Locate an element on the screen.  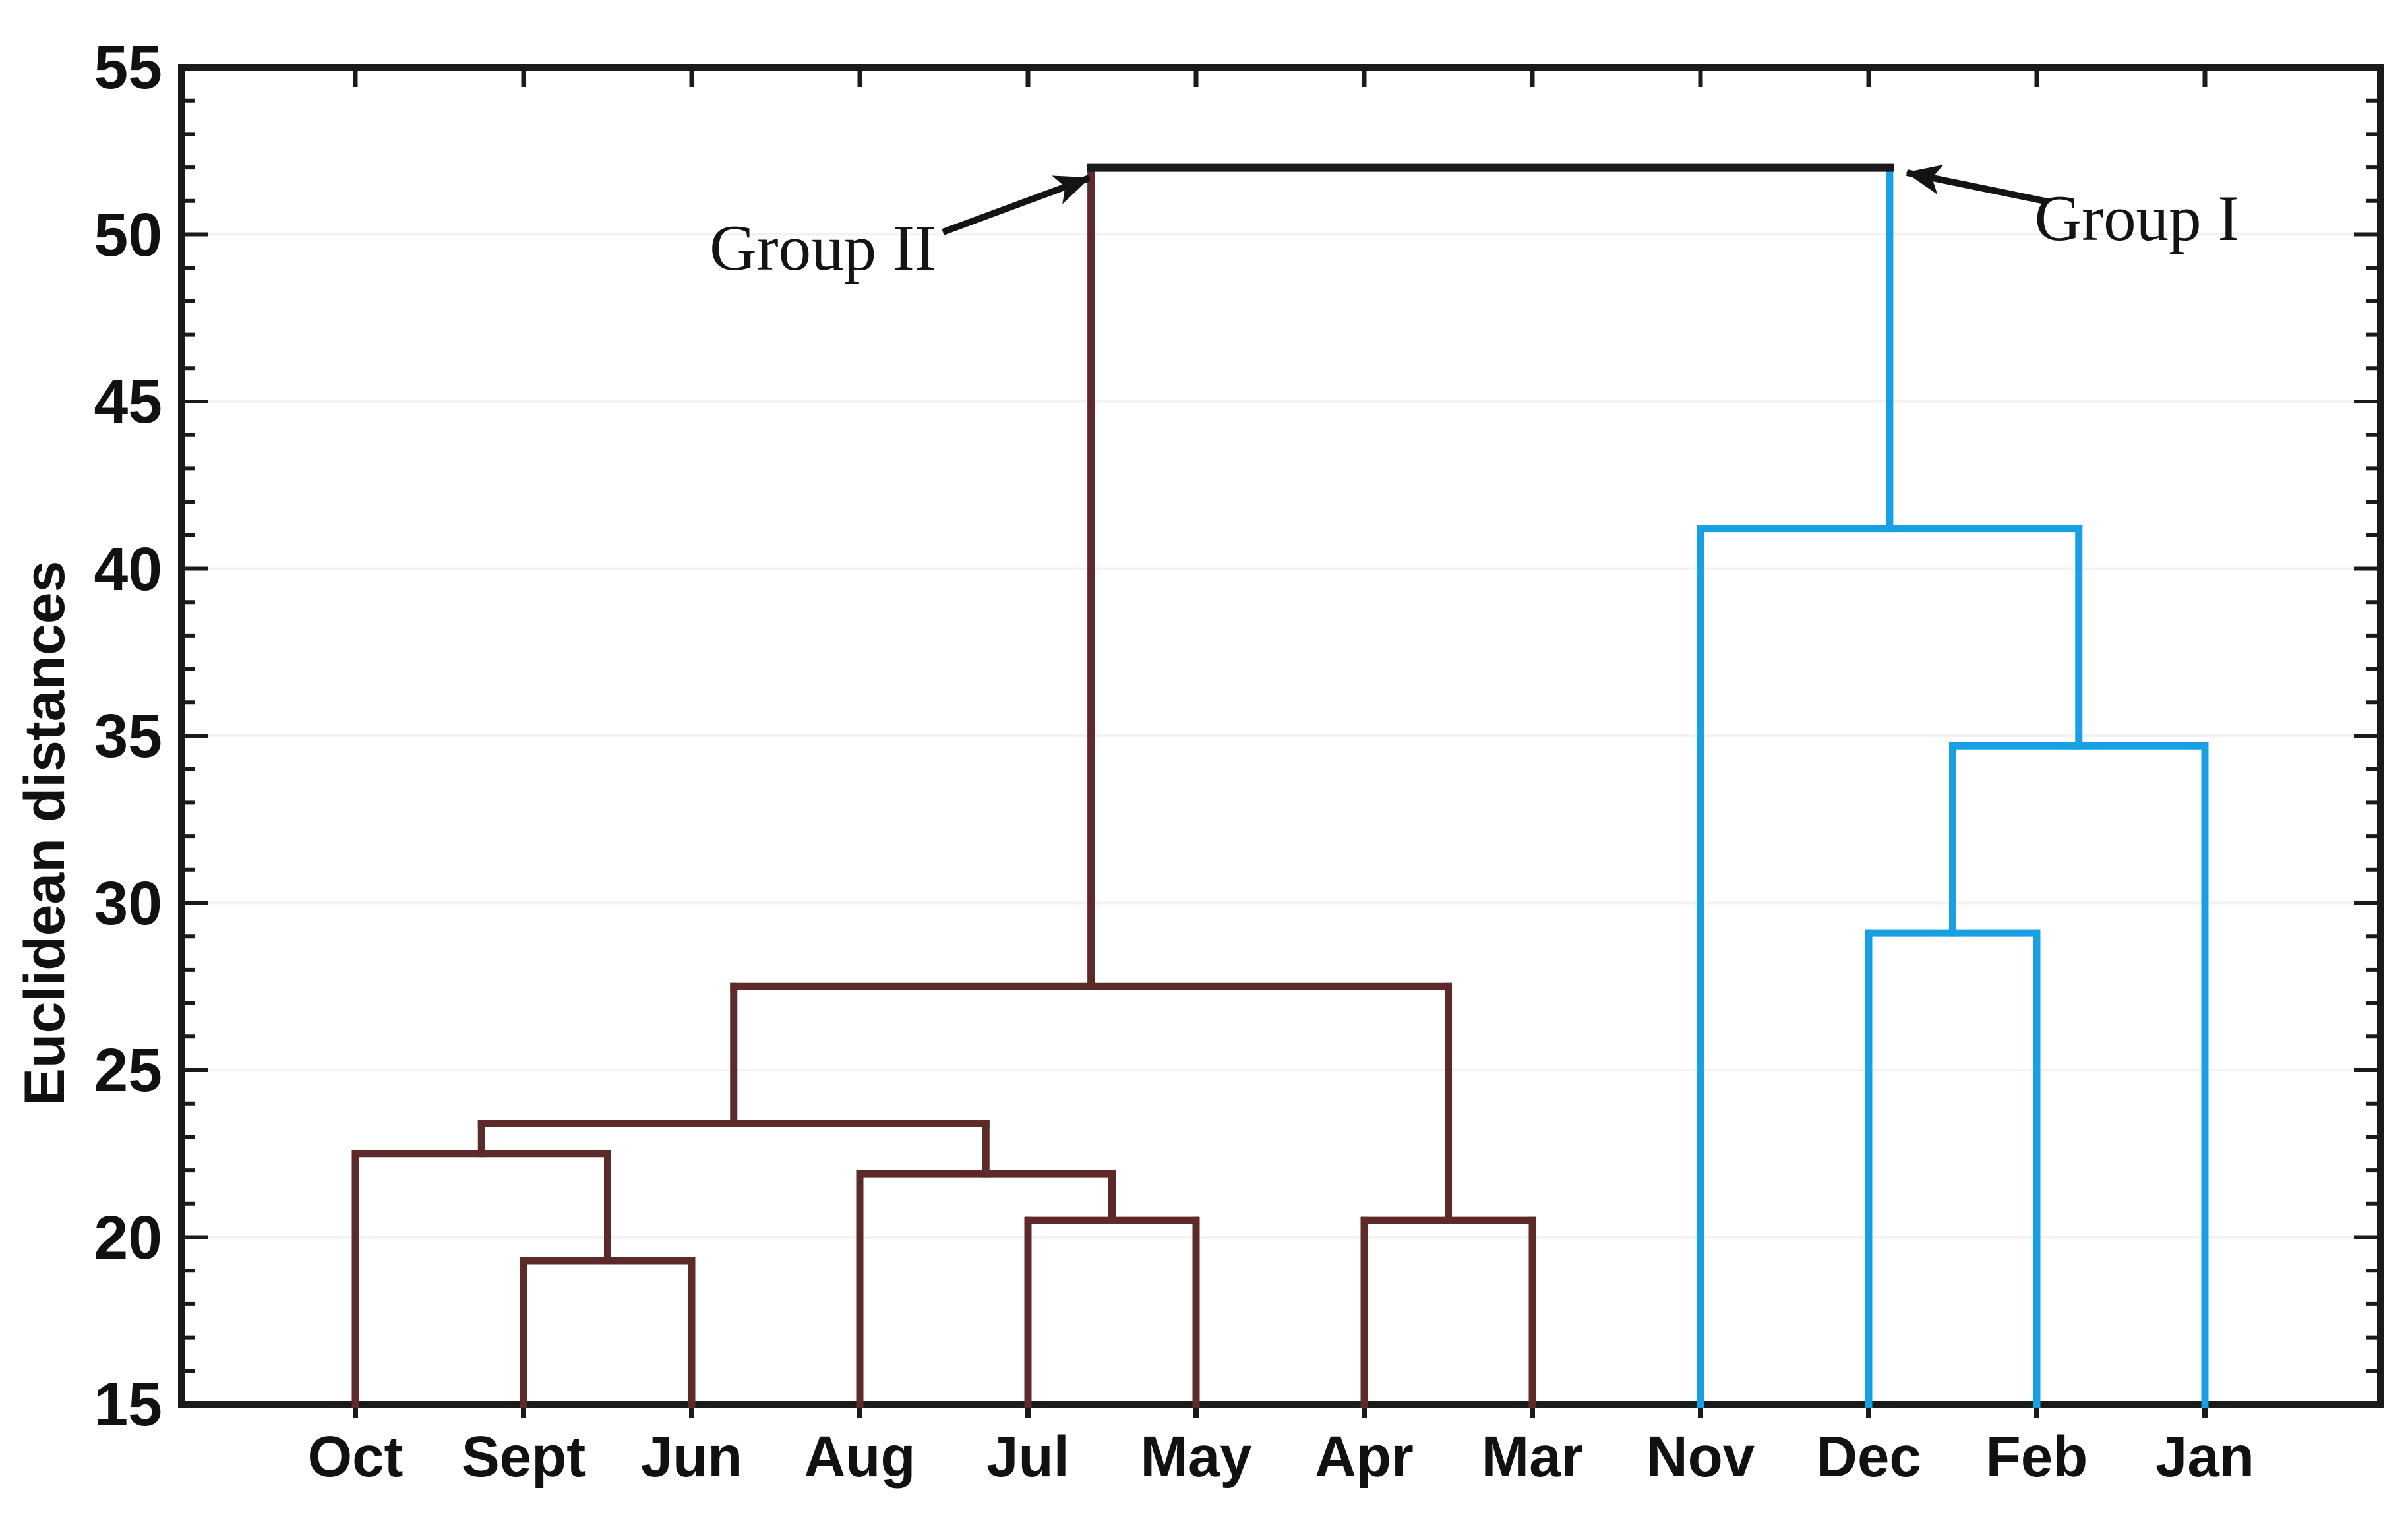
x-leaf-label: Nov is located at coordinates (1701, 1457).